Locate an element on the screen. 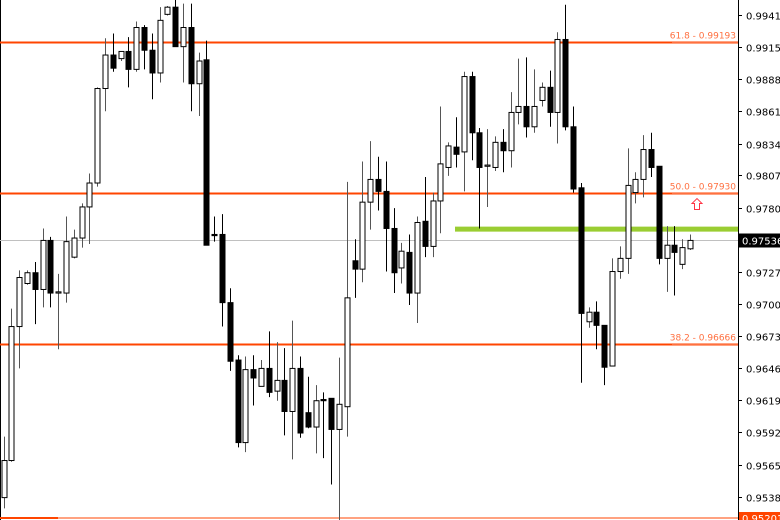 The height and width of the screenshot is (520, 780). current-price-label: 0.97536 is located at coordinates (761, 242).